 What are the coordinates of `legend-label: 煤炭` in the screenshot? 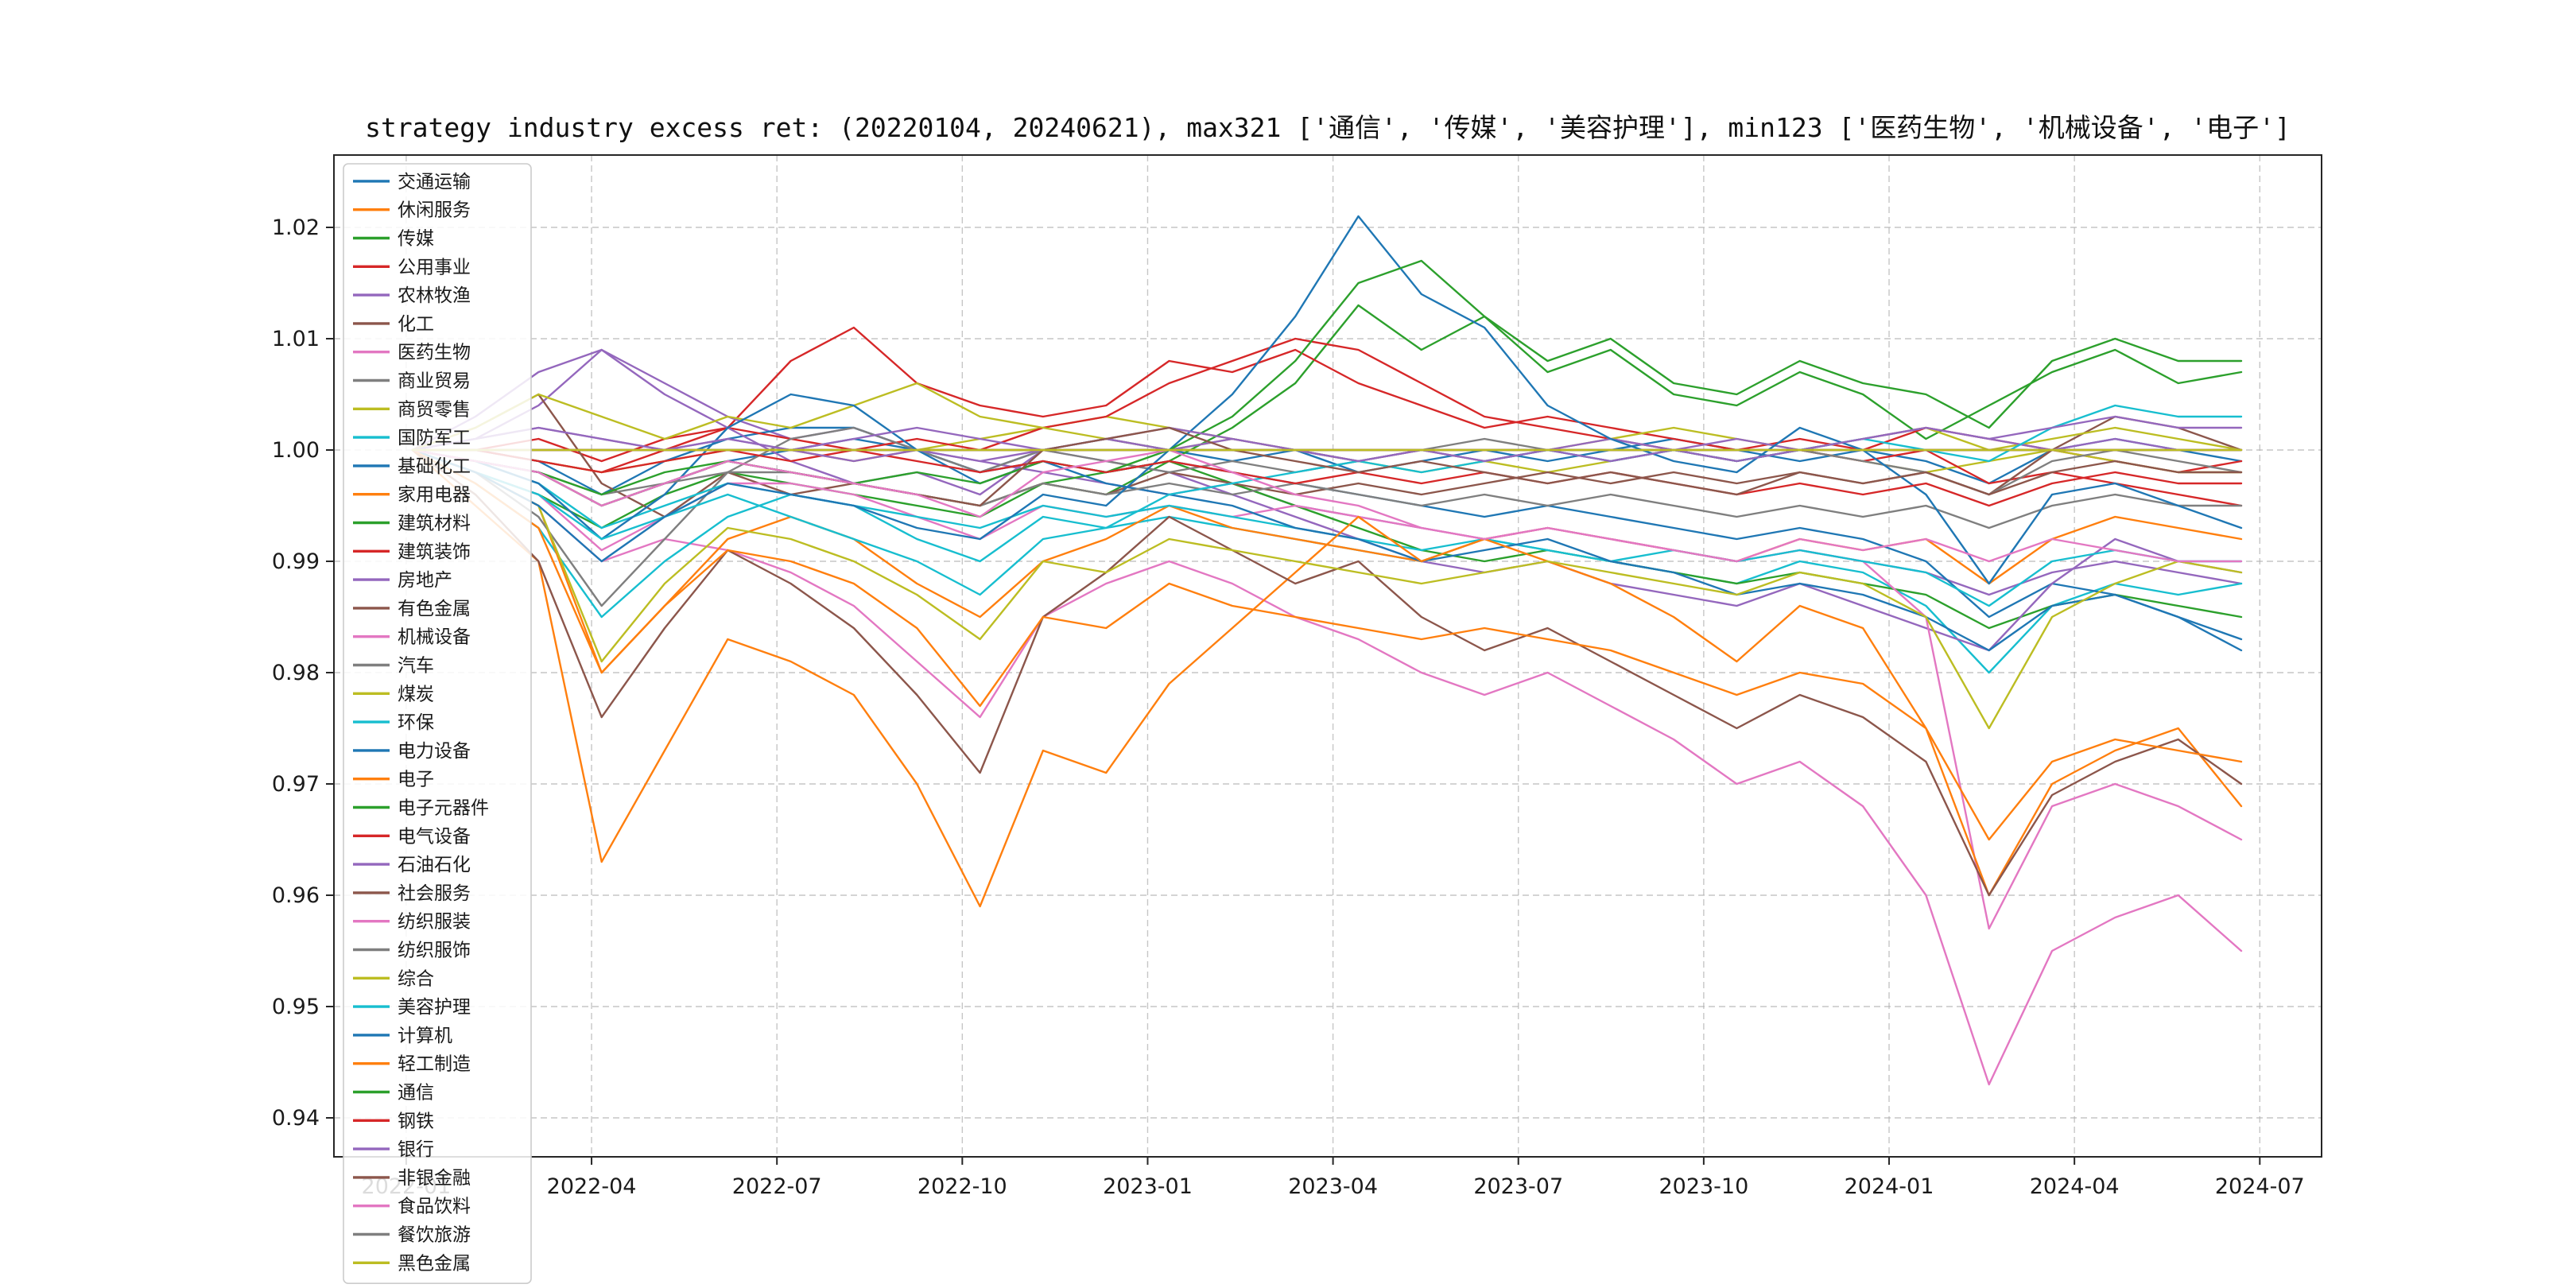 It's located at (416, 694).